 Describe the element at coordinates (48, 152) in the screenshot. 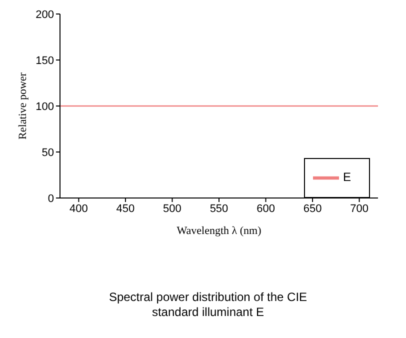

I see `y-tick-label: 50` at that location.